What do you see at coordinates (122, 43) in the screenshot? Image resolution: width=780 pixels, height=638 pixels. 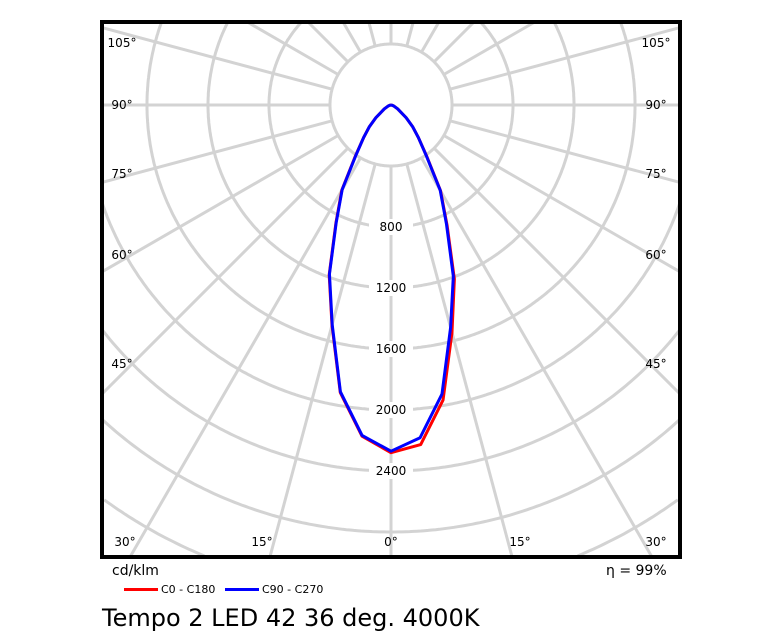 I see `angle-label-left: 105°` at bounding box center [122, 43].